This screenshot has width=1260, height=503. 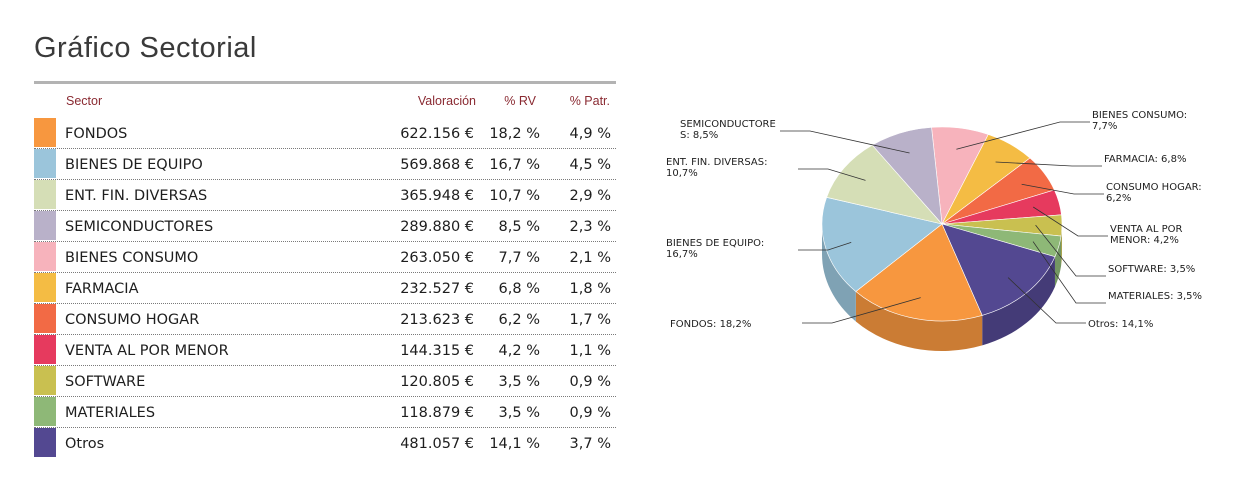 What do you see at coordinates (139, 227) in the screenshot?
I see `row-sector: SEMICONDUCTORES` at bounding box center [139, 227].